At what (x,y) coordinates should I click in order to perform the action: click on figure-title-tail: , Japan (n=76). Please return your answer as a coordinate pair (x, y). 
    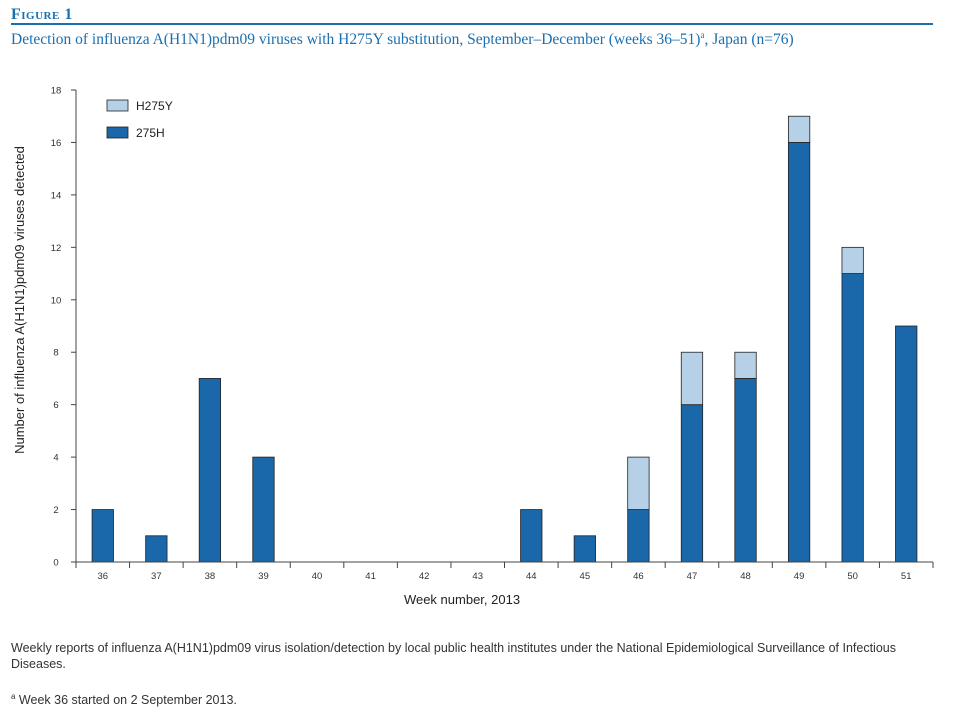
    Looking at the image, I should click on (749, 40).